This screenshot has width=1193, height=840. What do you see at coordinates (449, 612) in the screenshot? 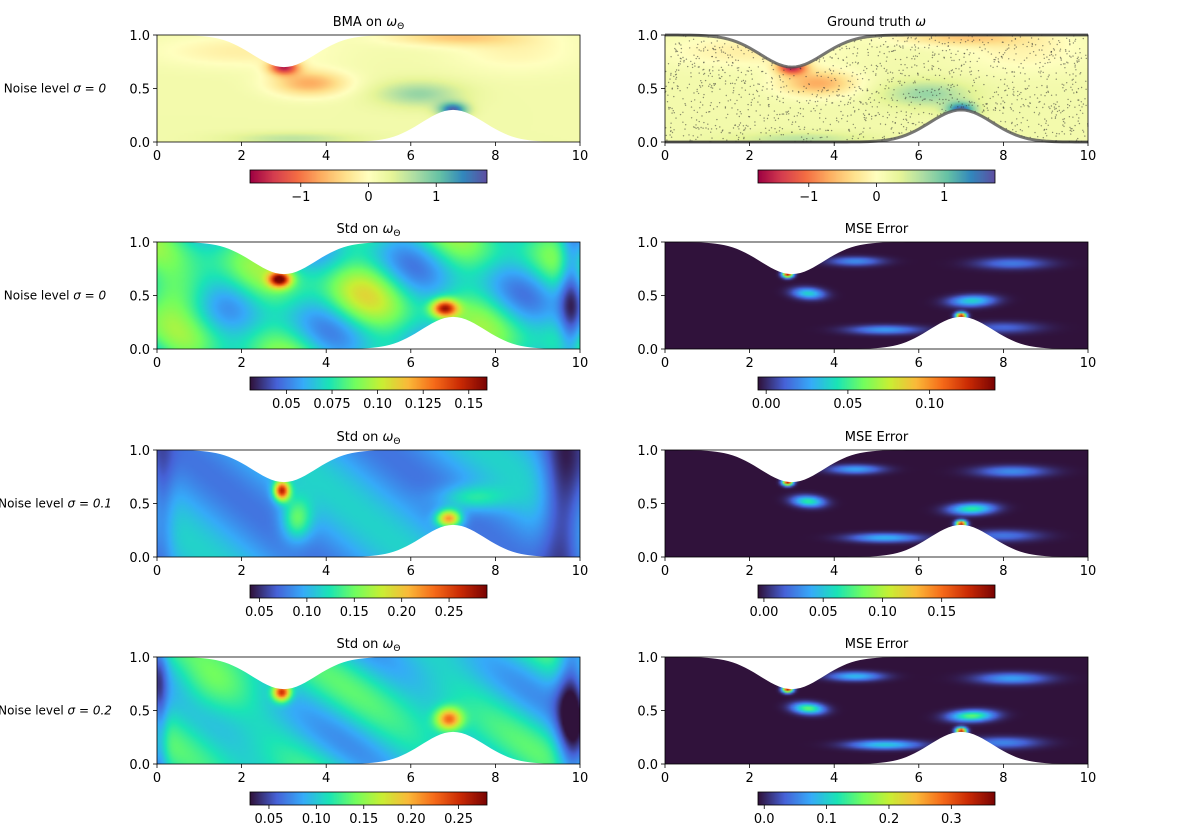
I see `colorbar-tick-label: 0.25` at bounding box center [449, 612].